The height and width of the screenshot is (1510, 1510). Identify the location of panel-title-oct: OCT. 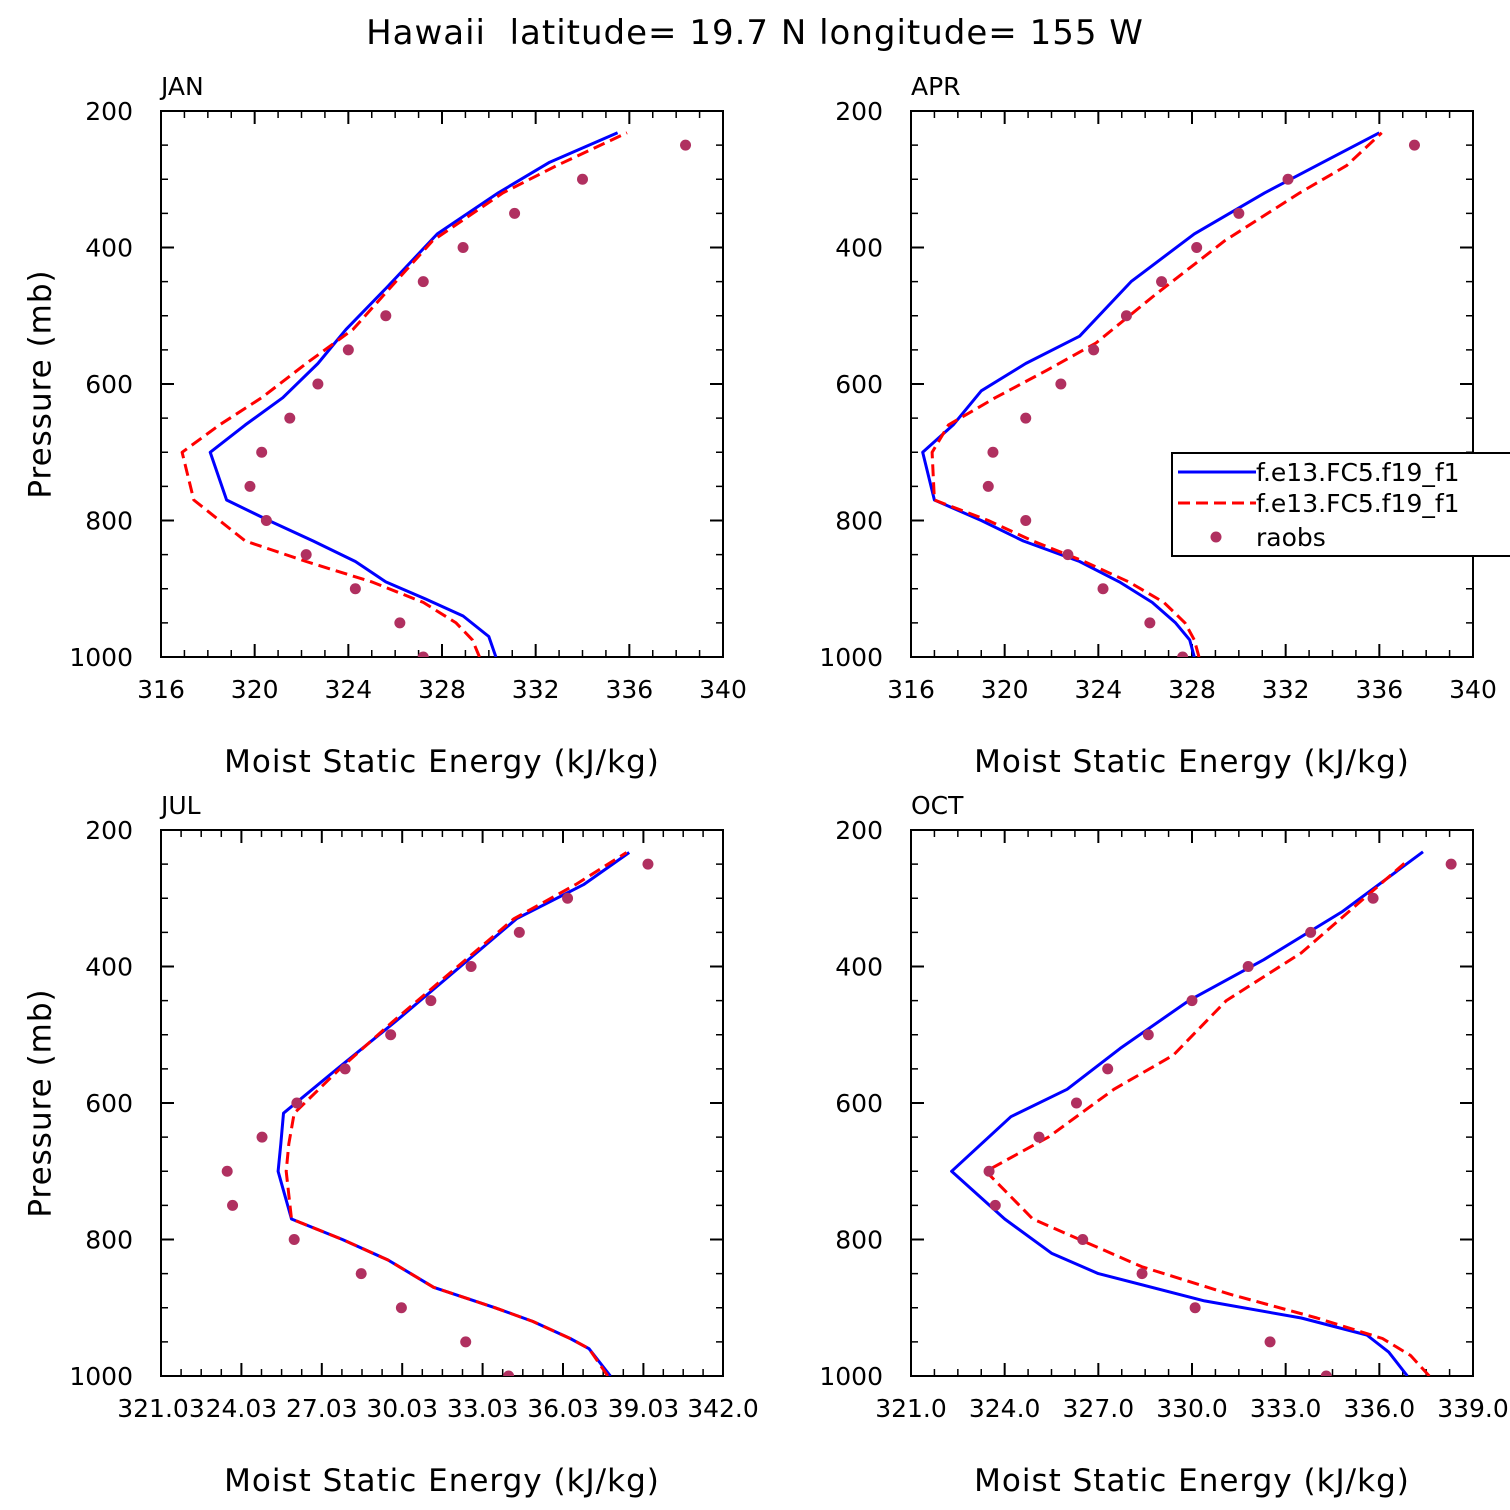
(937, 805).